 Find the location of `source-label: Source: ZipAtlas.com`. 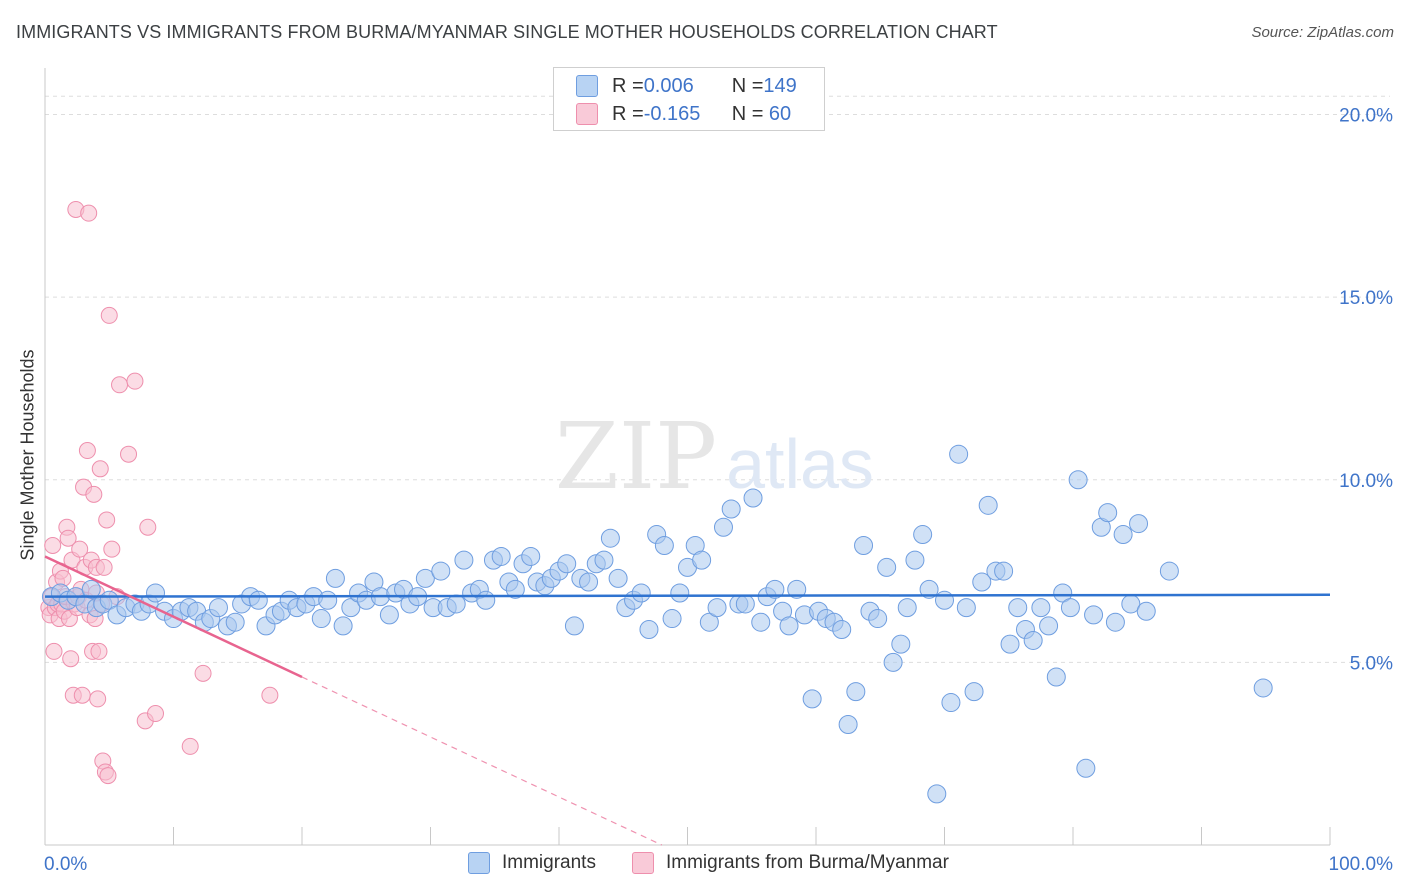

source-label: Source: ZipAtlas.com is located at coordinates (1322, 32).